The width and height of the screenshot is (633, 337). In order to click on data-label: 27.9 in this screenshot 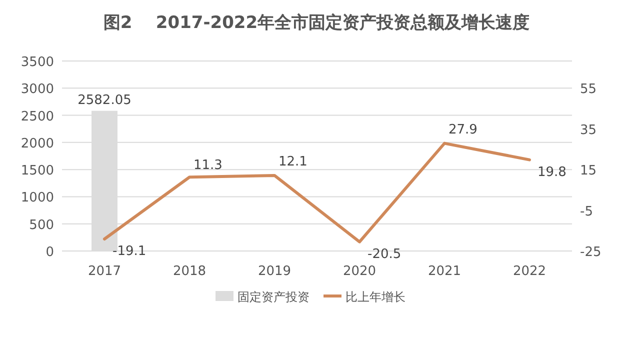, I will do `click(463, 130)`.